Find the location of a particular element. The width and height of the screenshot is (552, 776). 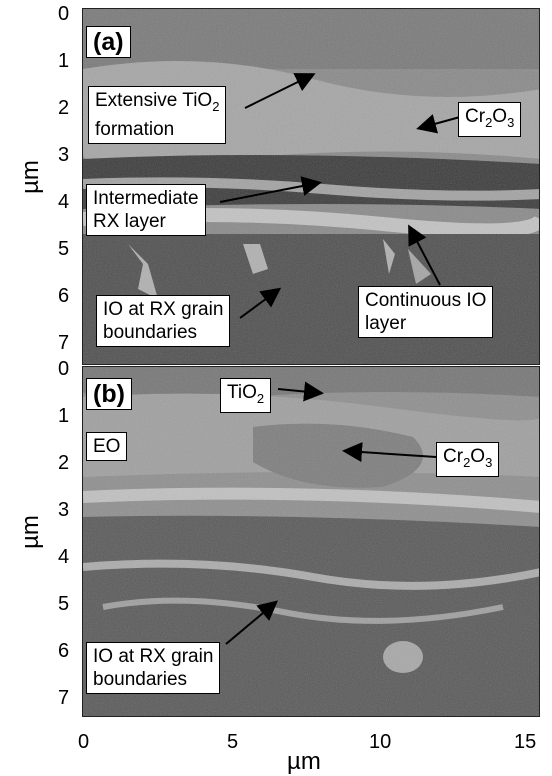

xtick-0: 0 is located at coordinates (84, 742).